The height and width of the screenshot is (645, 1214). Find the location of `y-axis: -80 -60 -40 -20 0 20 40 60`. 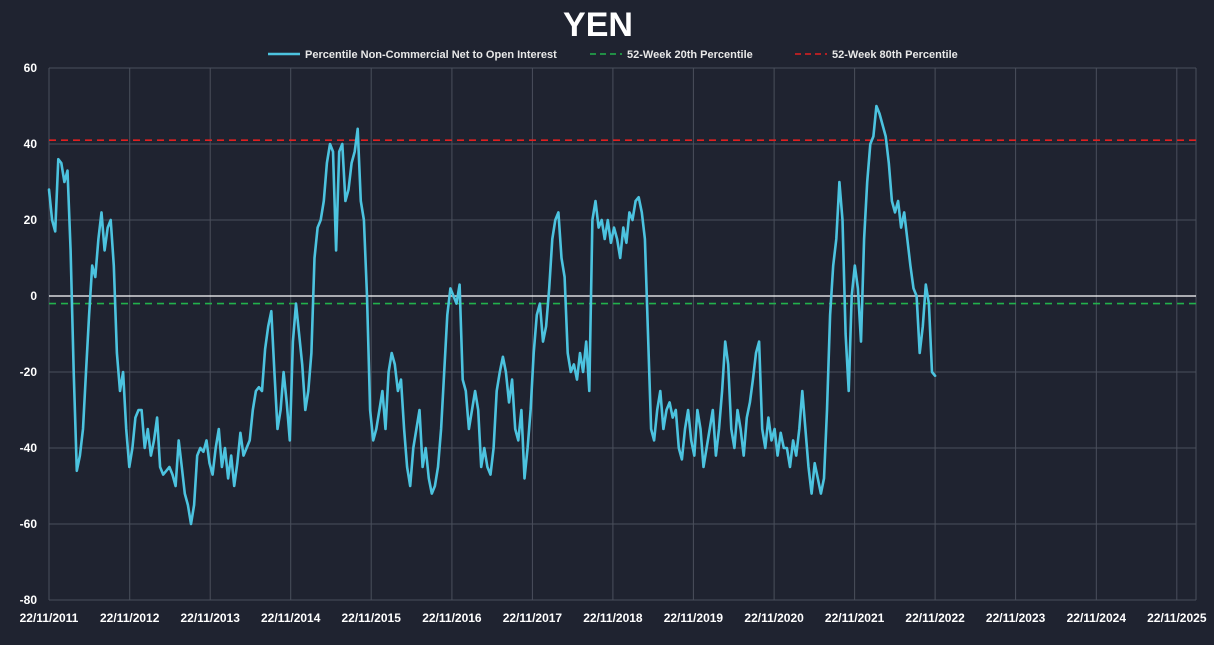

y-axis: -80 -60 -40 -20 0 20 40 60 is located at coordinates (29, 334).